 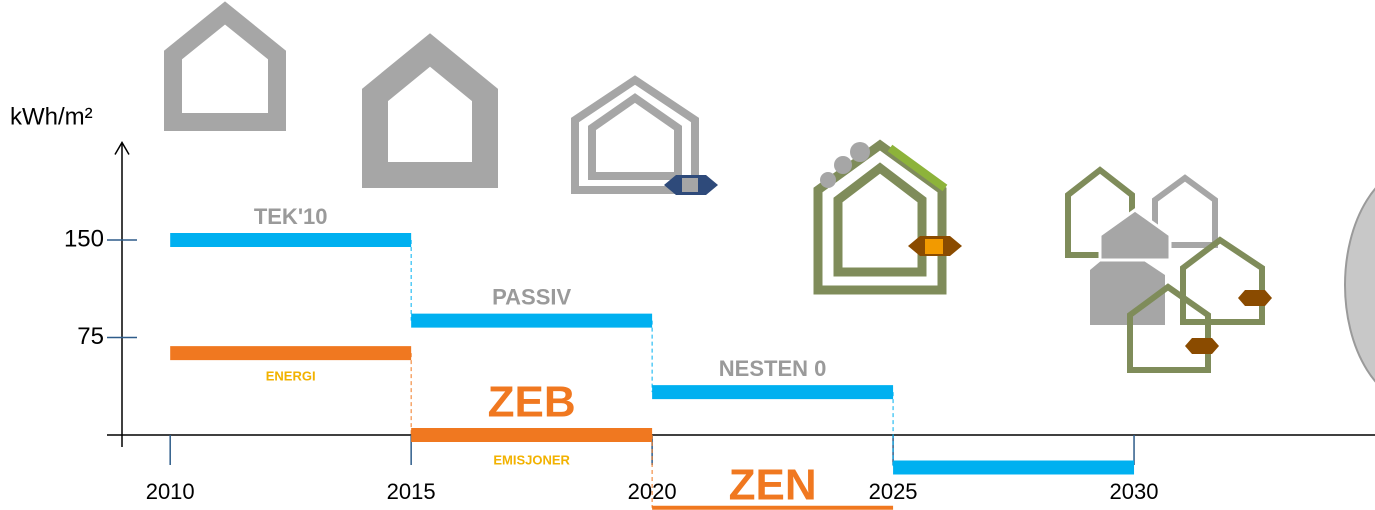 What do you see at coordinates (773, 484) in the screenshot?
I see `segment-label: ZEN` at bounding box center [773, 484].